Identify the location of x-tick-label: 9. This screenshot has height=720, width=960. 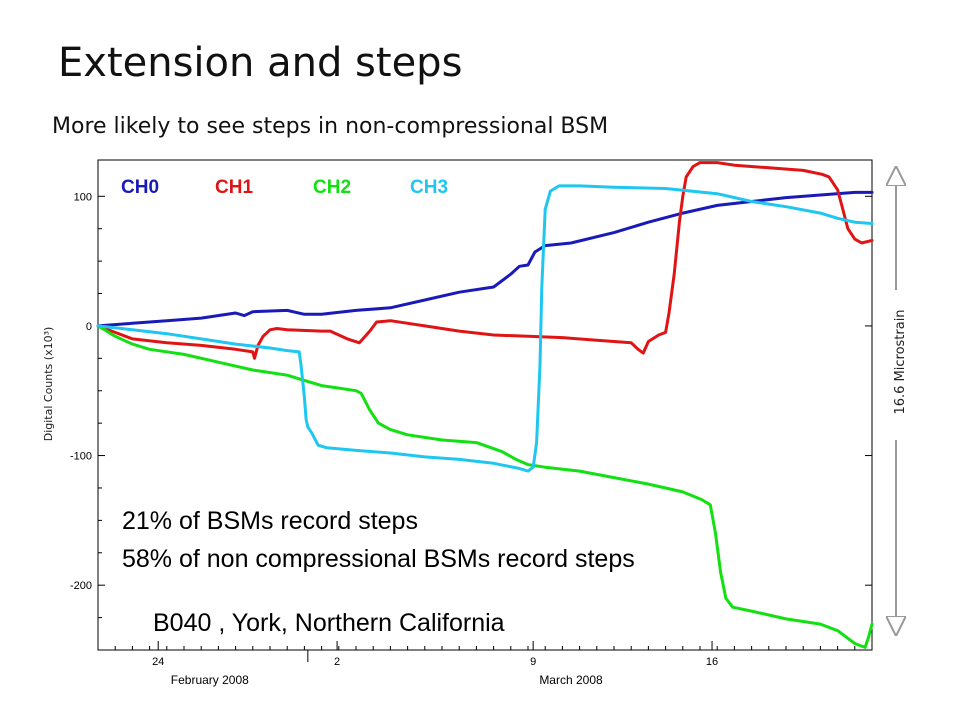
(533, 662).